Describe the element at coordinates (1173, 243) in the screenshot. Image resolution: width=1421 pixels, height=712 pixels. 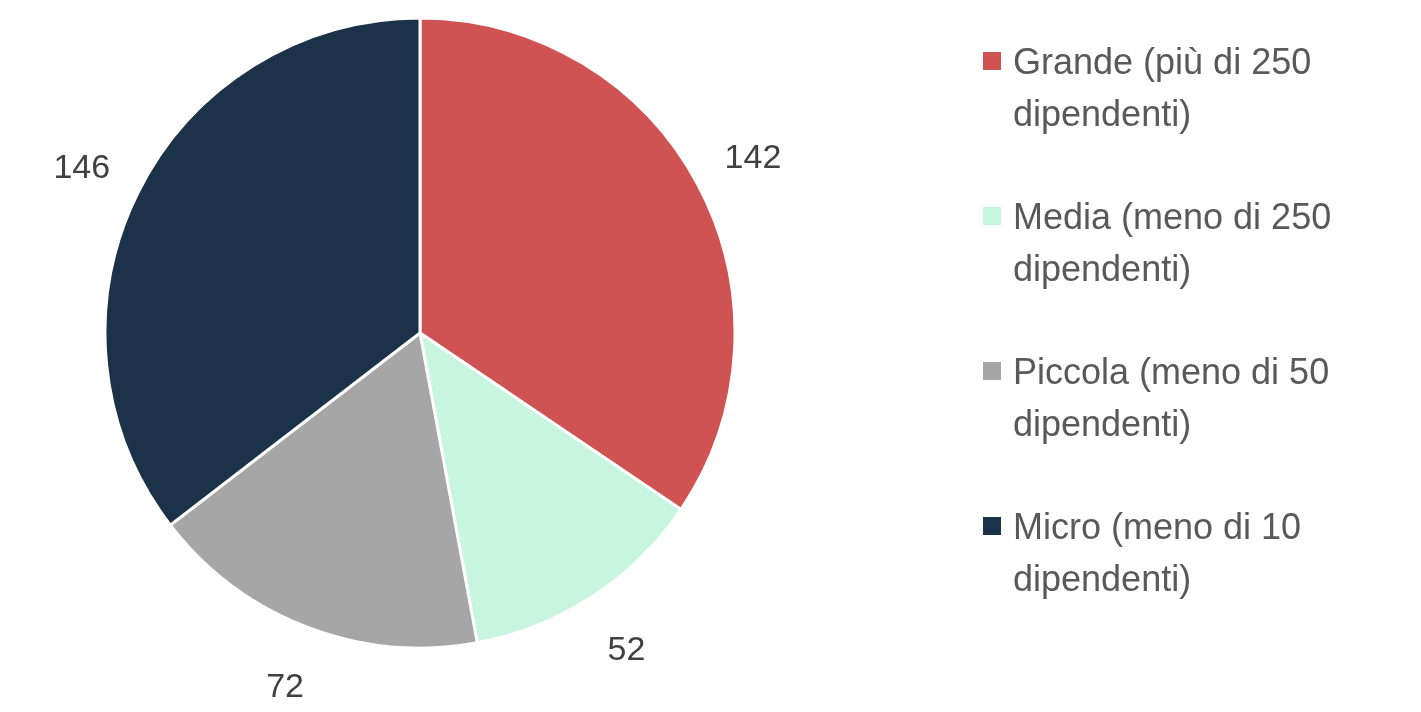
I see `legend-label: Media (meno di 250 dipendenti)` at that location.